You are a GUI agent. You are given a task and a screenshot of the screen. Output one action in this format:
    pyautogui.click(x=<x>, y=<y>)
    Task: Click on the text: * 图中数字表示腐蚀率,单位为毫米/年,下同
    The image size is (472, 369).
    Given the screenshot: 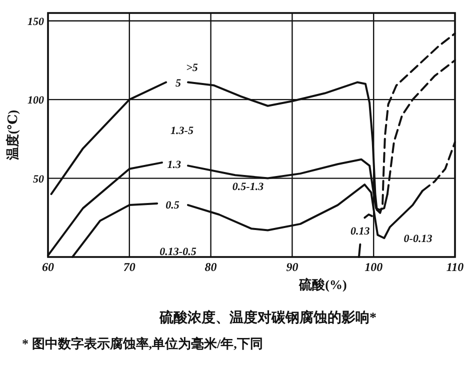 What is the action you would take?
    pyautogui.click(x=142, y=343)
    